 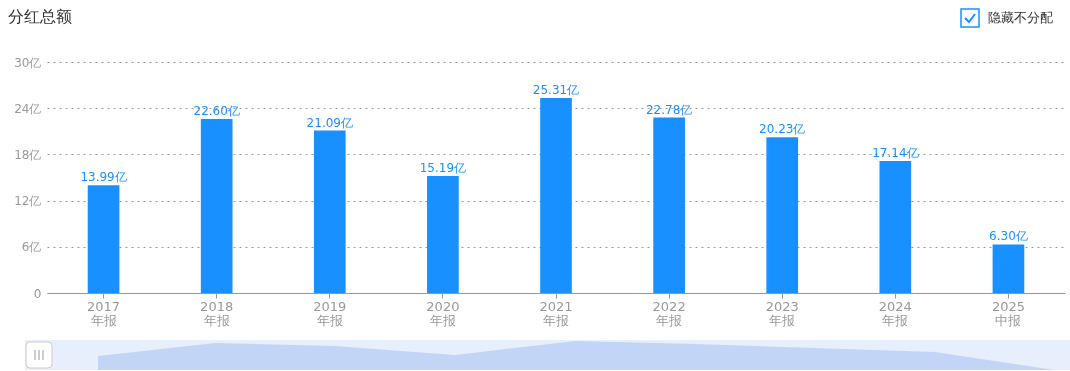 I want to click on y-tick-label: 18亿, so click(x=28, y=154).